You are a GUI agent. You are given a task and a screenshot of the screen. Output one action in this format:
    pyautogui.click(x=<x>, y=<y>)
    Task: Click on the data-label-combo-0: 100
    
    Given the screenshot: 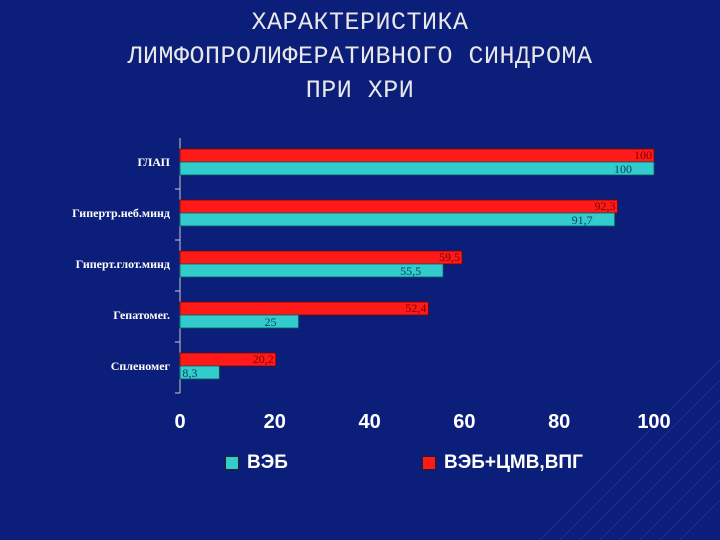 What is the action you would take?
    pyautogui.click(x=643, y=155)
    